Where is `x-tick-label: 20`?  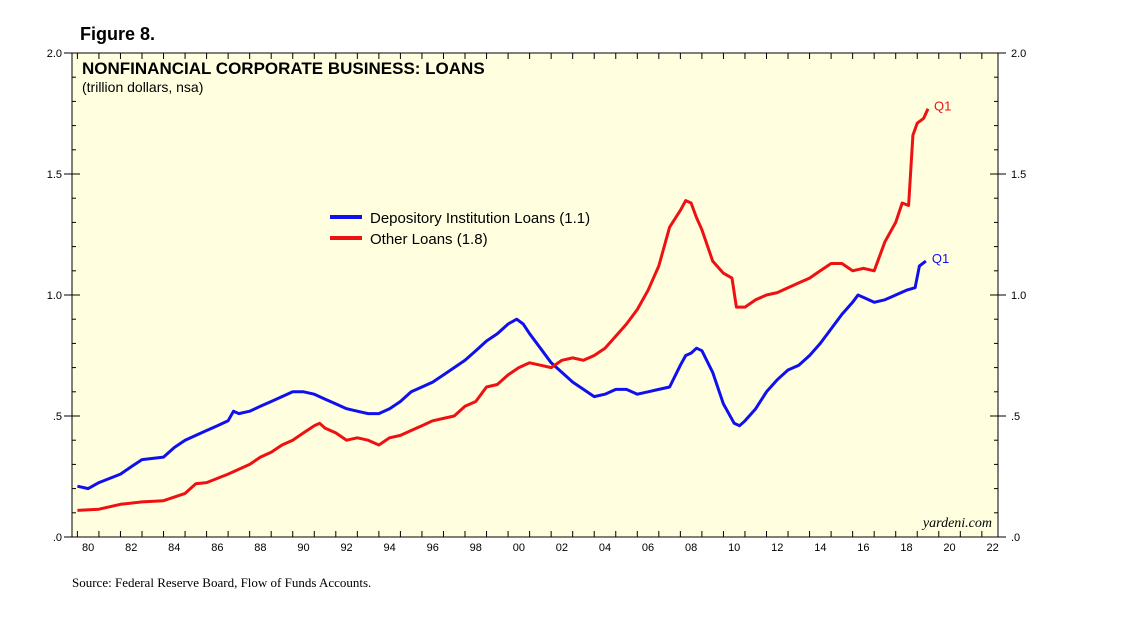 x-tick-label: 20 is located at coordinates (949, 548).